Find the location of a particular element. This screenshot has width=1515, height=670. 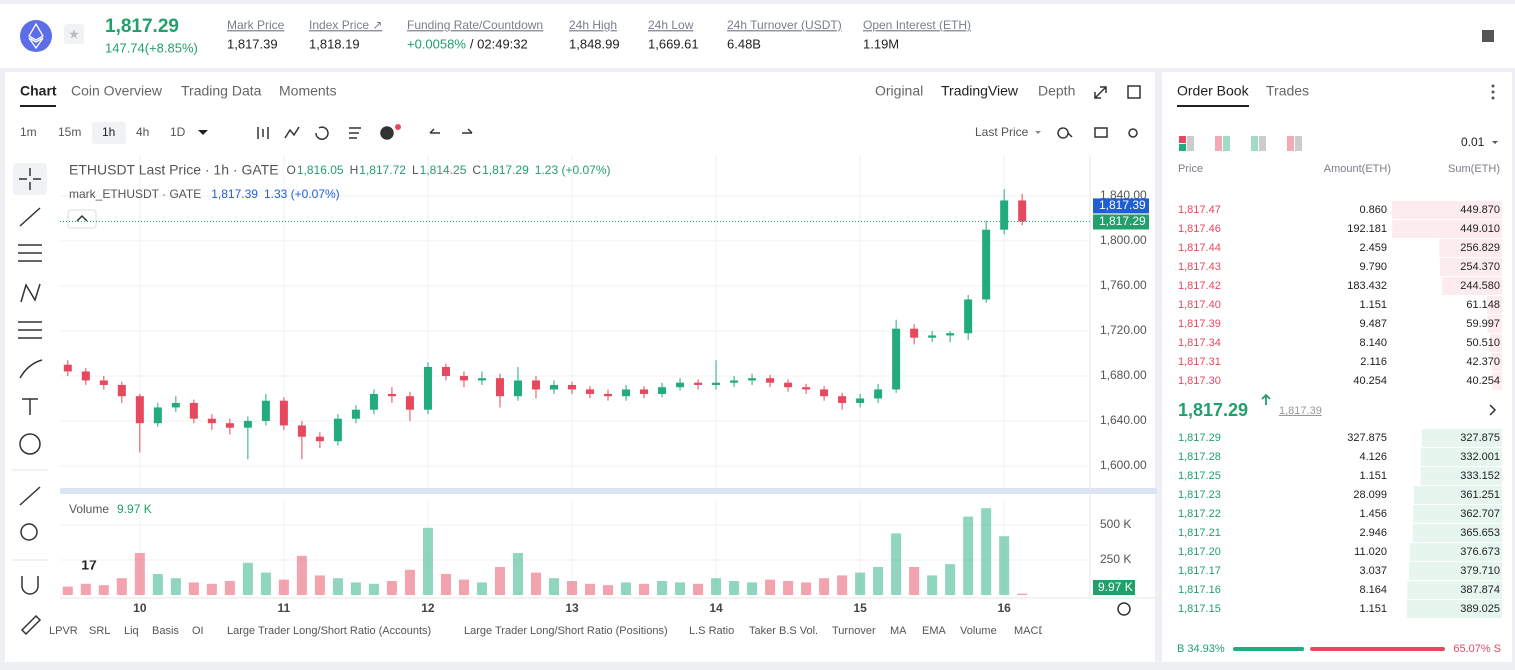

ohlc-value: 1,817.72 is located at coordinates (382, 170).